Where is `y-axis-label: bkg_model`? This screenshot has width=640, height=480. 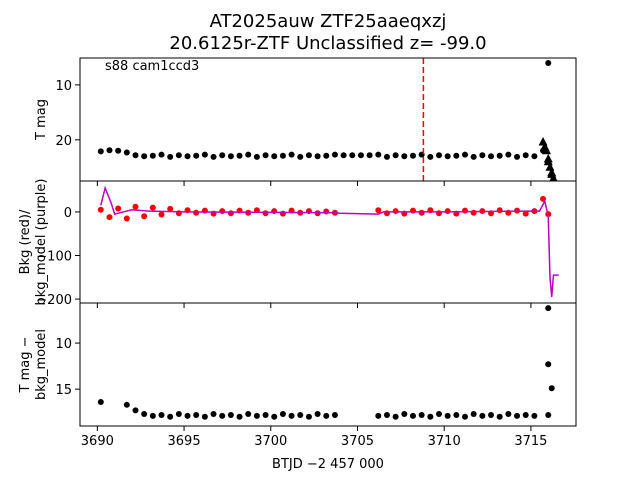 y-axis-label: bkg_model is located at coordinates (41, 364).